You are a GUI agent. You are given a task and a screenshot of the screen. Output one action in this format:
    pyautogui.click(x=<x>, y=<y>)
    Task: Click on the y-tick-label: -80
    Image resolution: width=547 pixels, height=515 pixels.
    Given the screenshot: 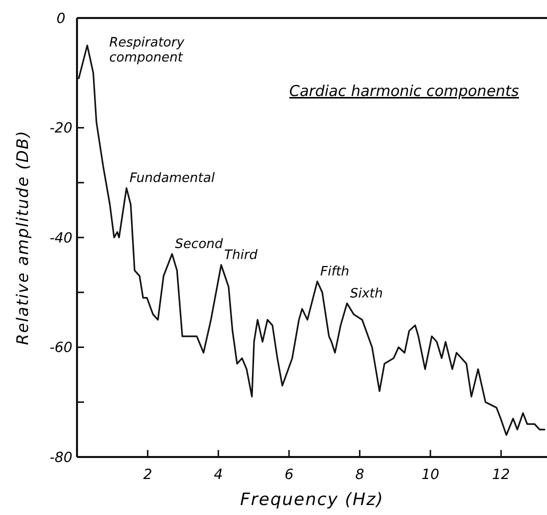 What is the action you would take?
    pyautogui.click(x=61, y=458)
    